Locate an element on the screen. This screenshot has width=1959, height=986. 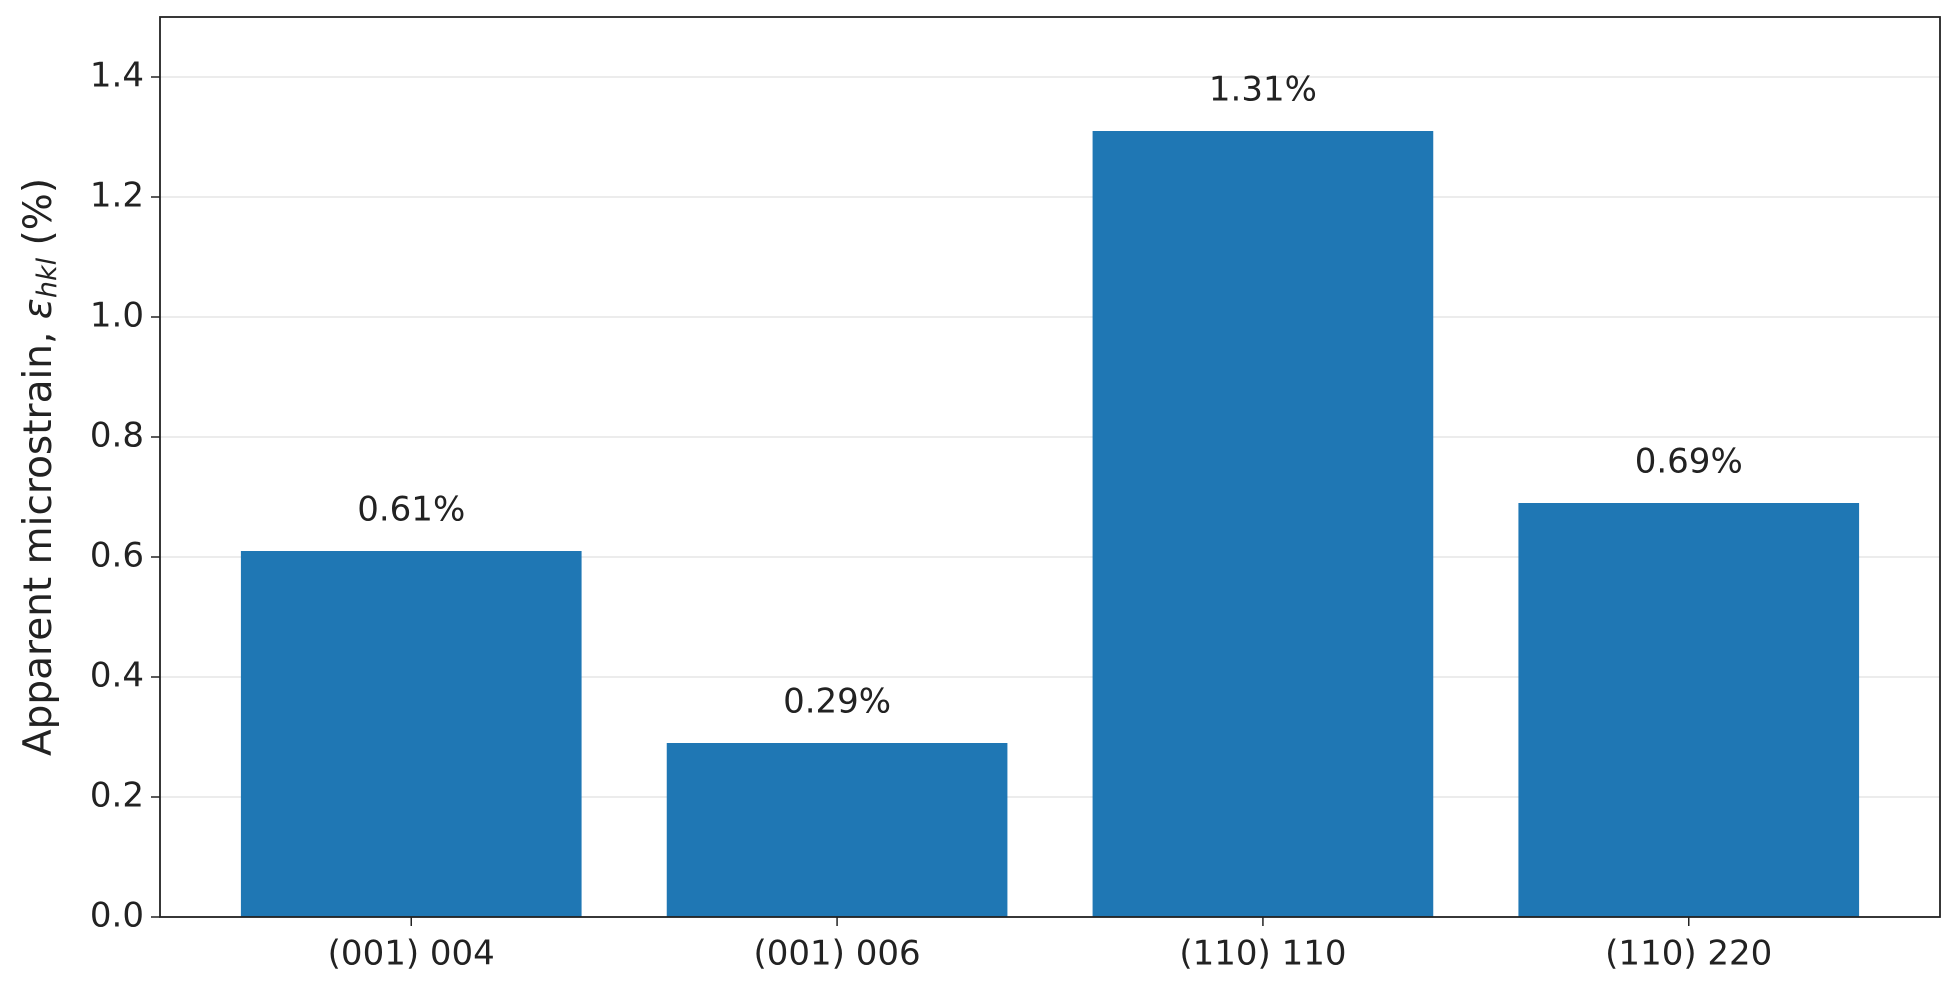
y-tick-label: 0.6 is located at coordinates (117, 556).